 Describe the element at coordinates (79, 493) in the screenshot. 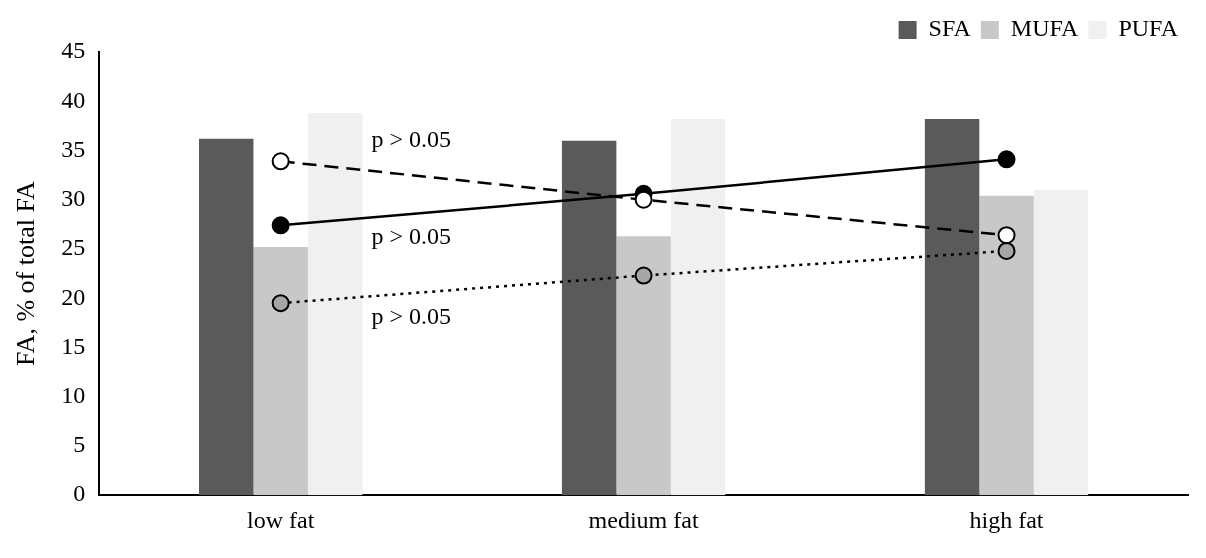

I see `y-tick-label: 0` at that location.